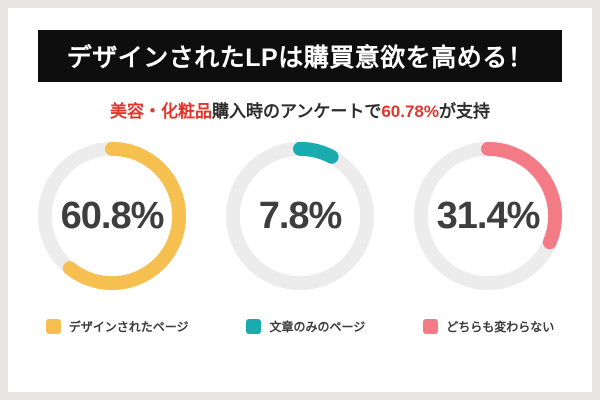 This screenshot has height=400, width=600. I want to click on donut-chart-designed-page: 60.8%, so click(112, 216).